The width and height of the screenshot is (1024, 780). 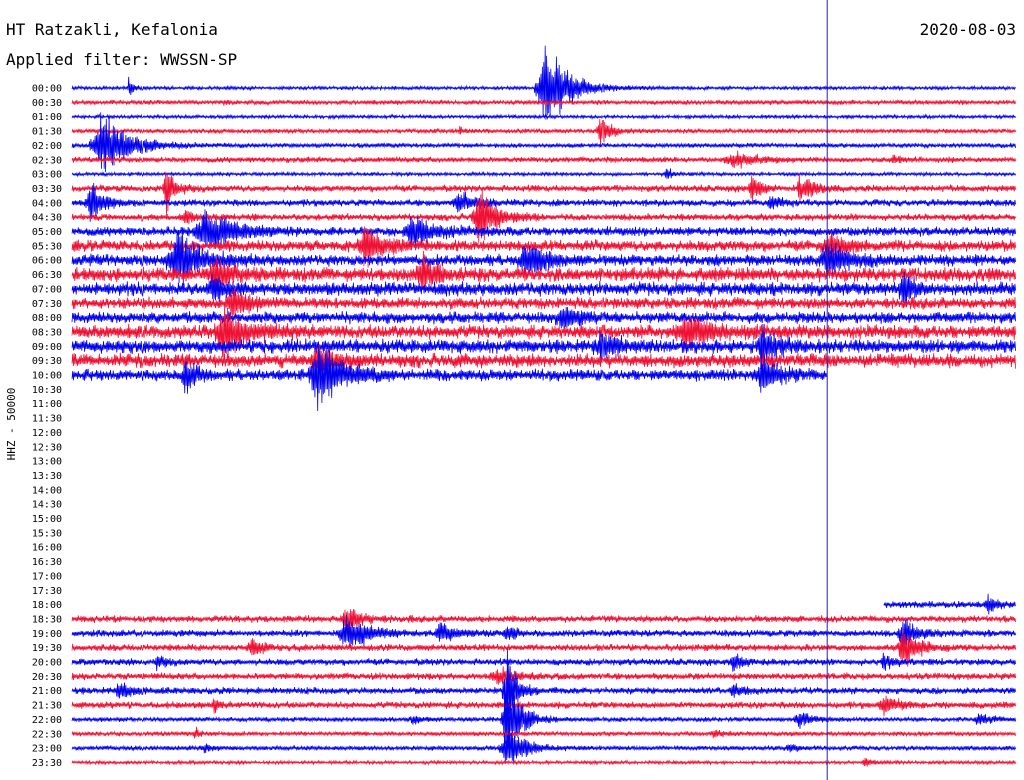 What do you see at coordinates (47, 218) in the screenshot?
I see `tick-label-0430: 04:30` at bounding box center [47, 218].